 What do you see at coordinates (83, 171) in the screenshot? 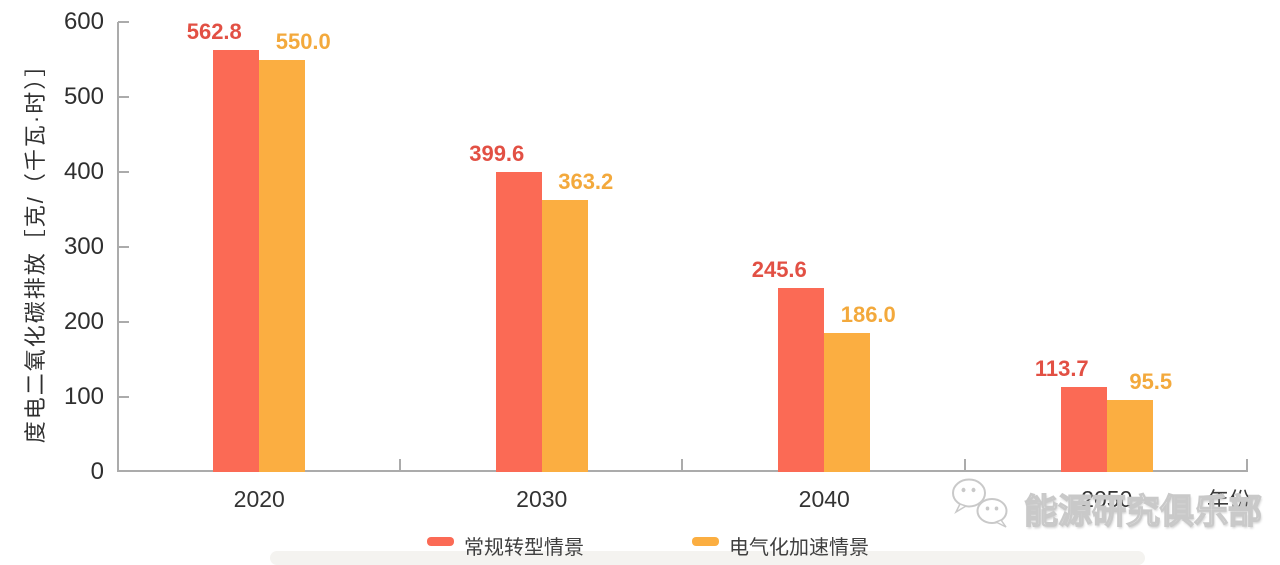
I see `y-tick-label: 400` at bounding box center [83, 171].